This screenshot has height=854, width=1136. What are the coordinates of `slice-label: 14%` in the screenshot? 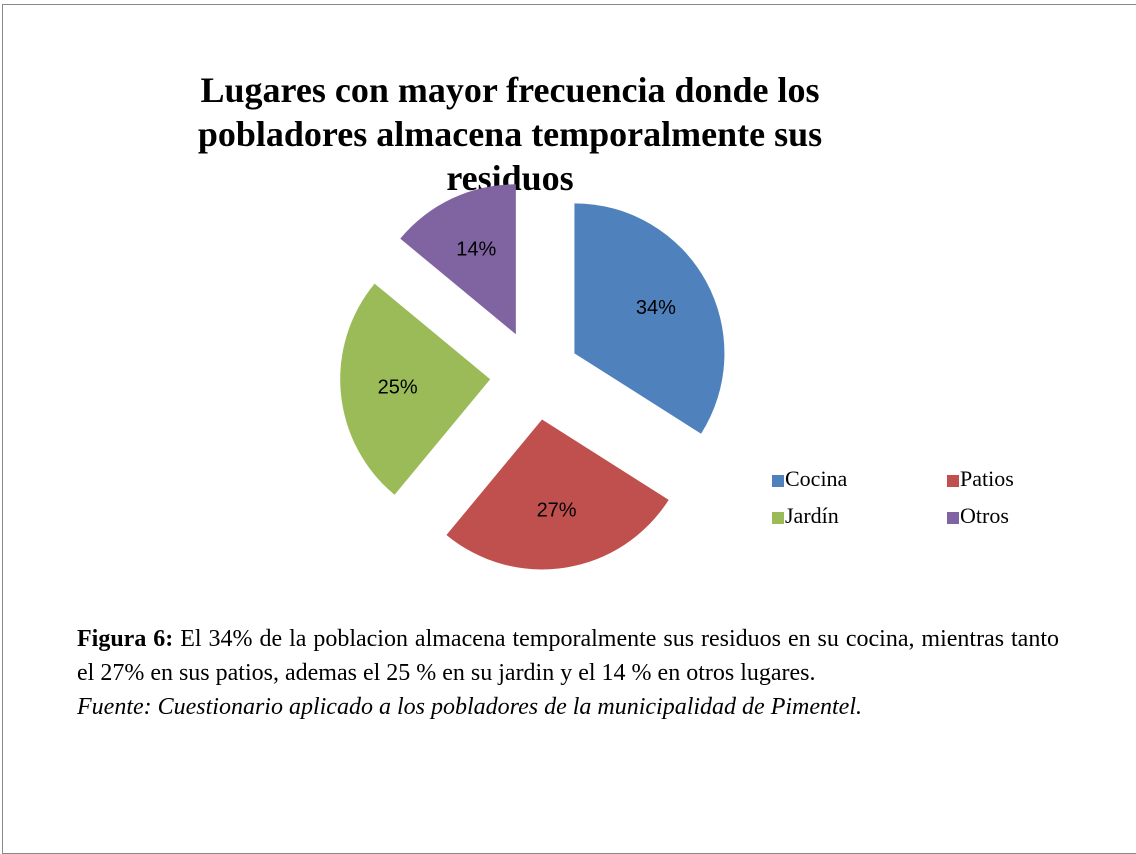 It's located at (476, 249).